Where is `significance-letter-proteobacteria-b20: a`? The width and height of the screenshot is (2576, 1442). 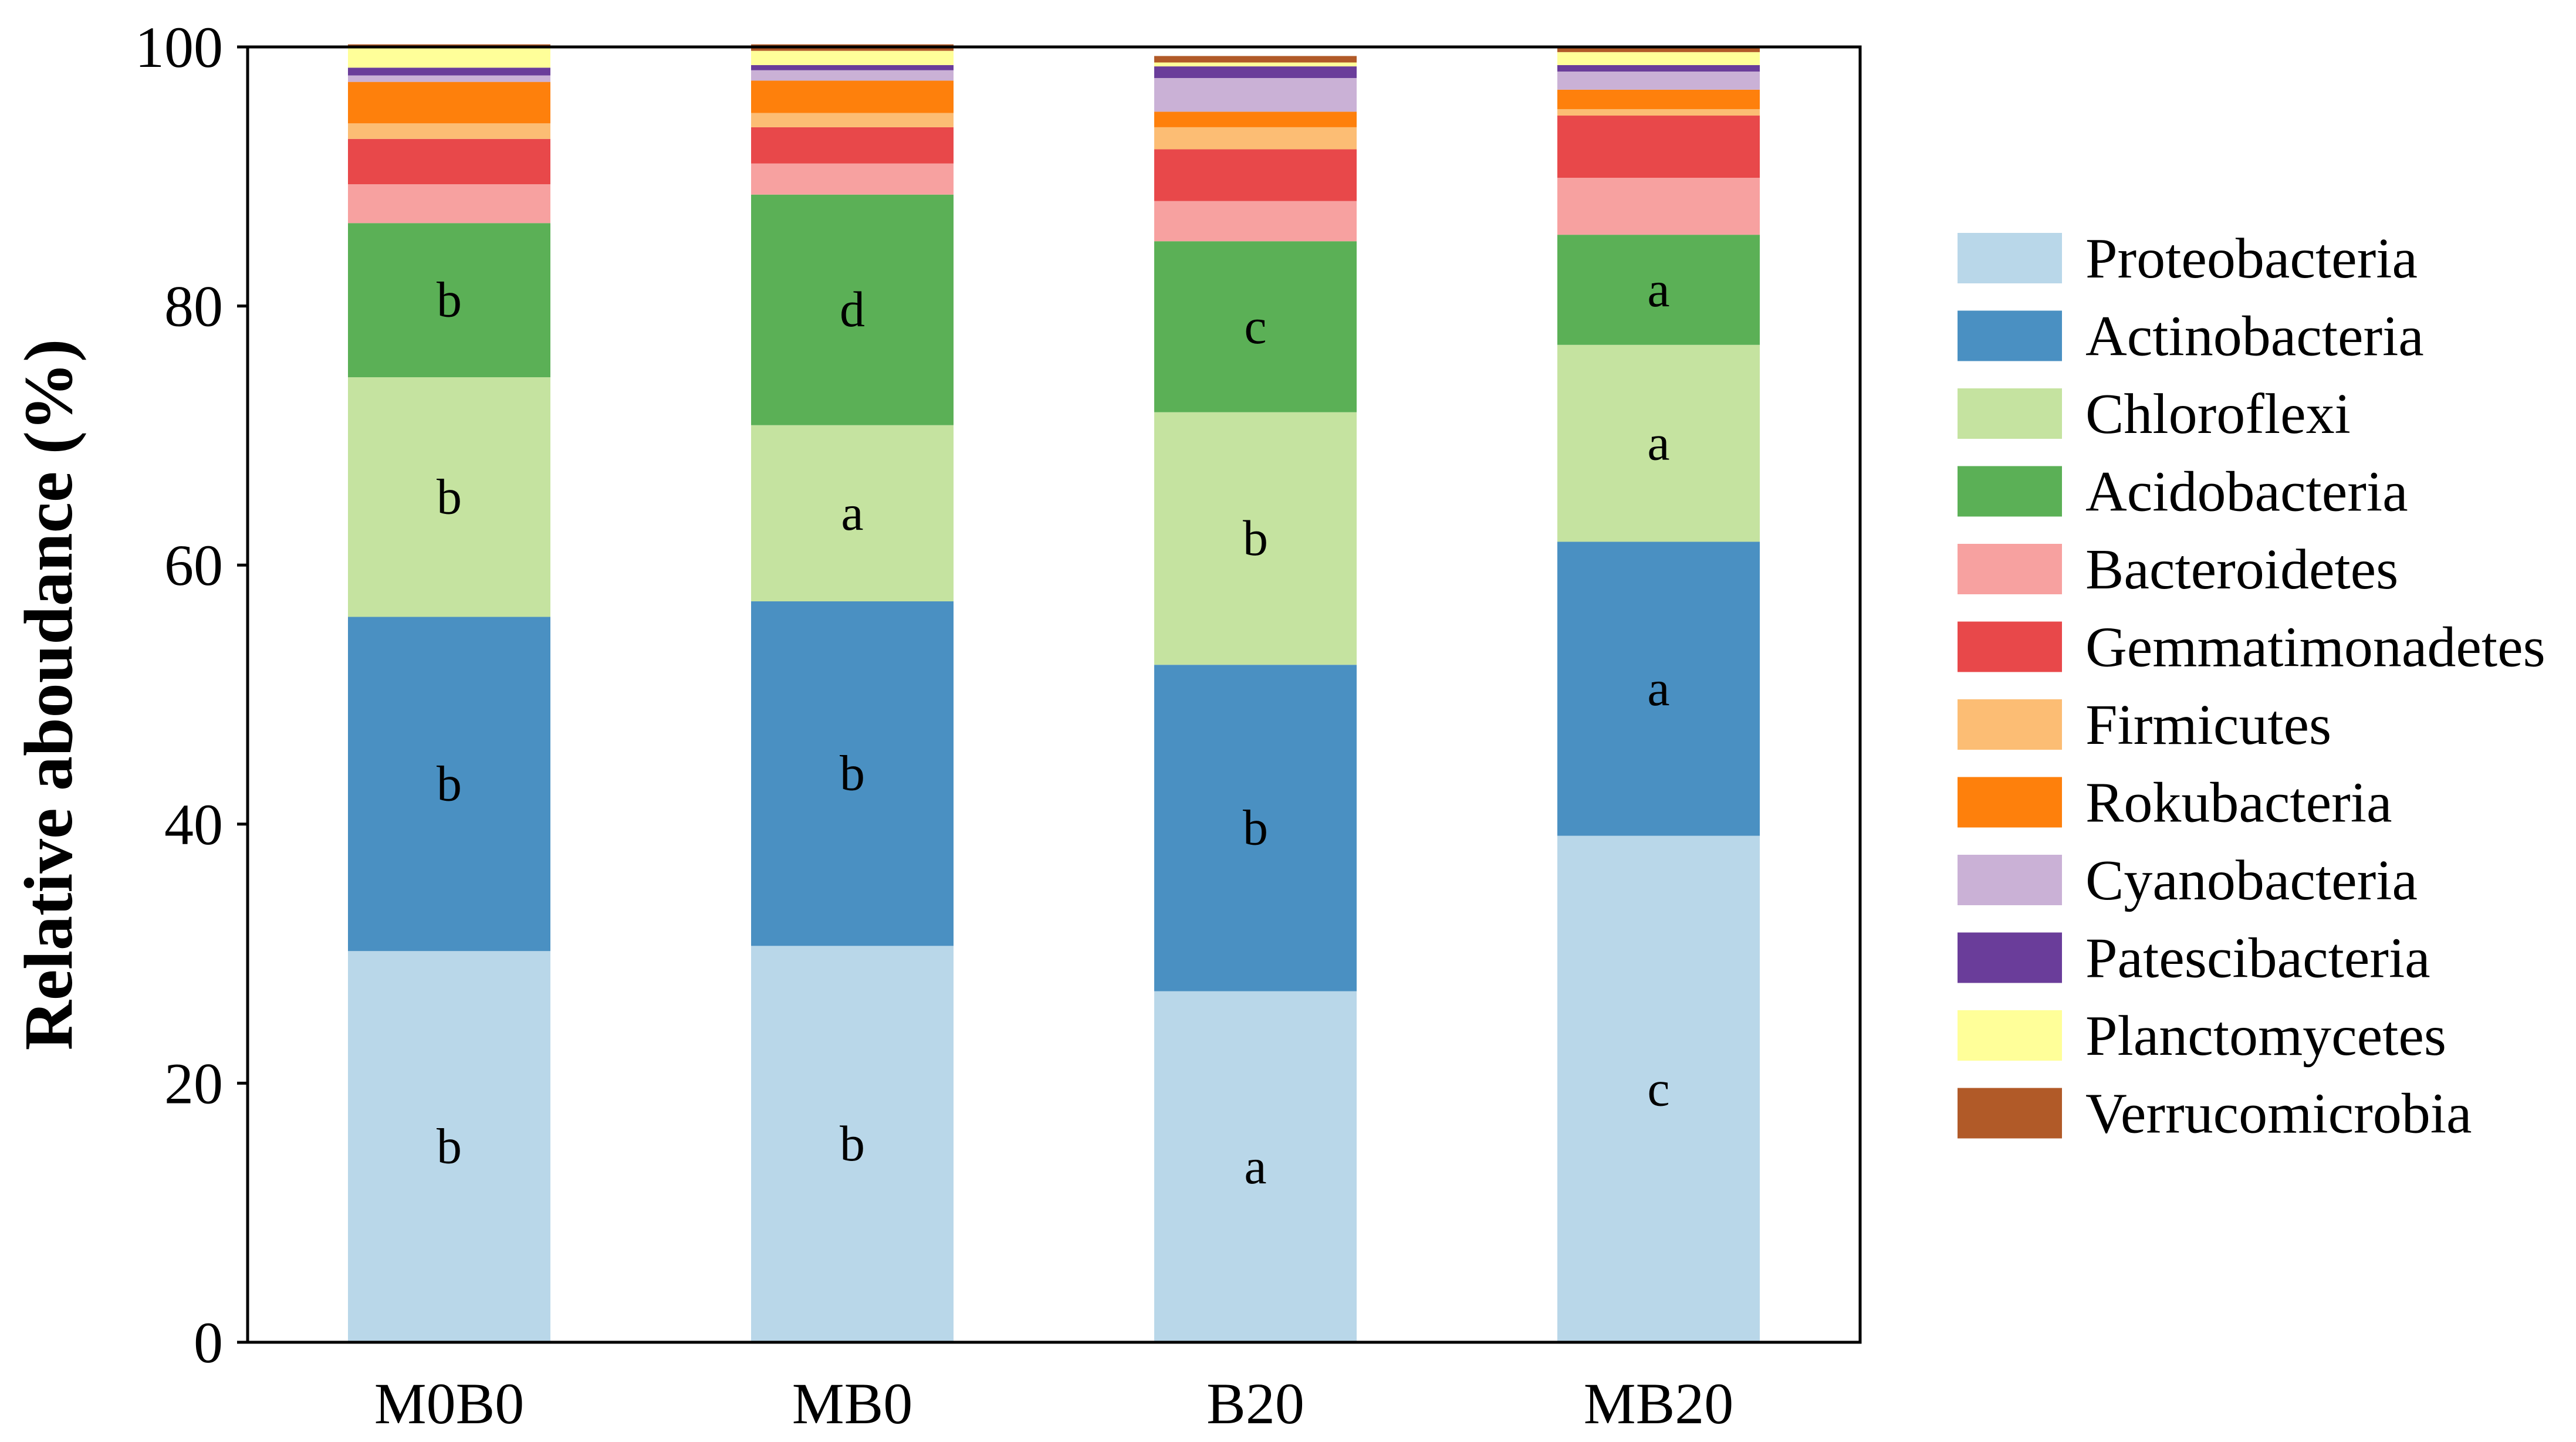
significance-letter-proteobacteria-b20: a is located at coordinates (1255, 1166).